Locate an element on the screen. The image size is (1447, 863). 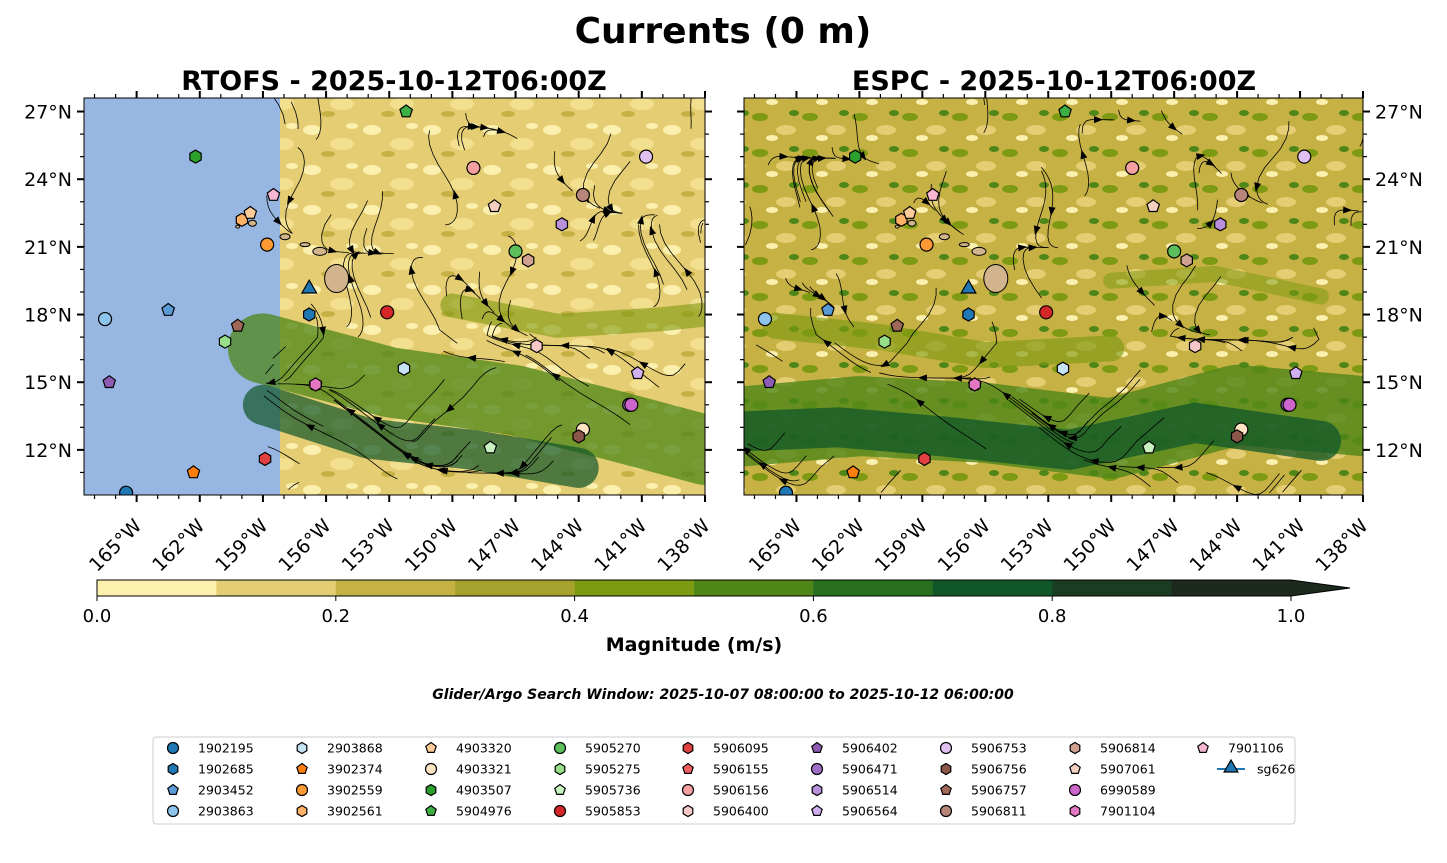
legend-label: 2903868 is located at coordinates (355, 748).